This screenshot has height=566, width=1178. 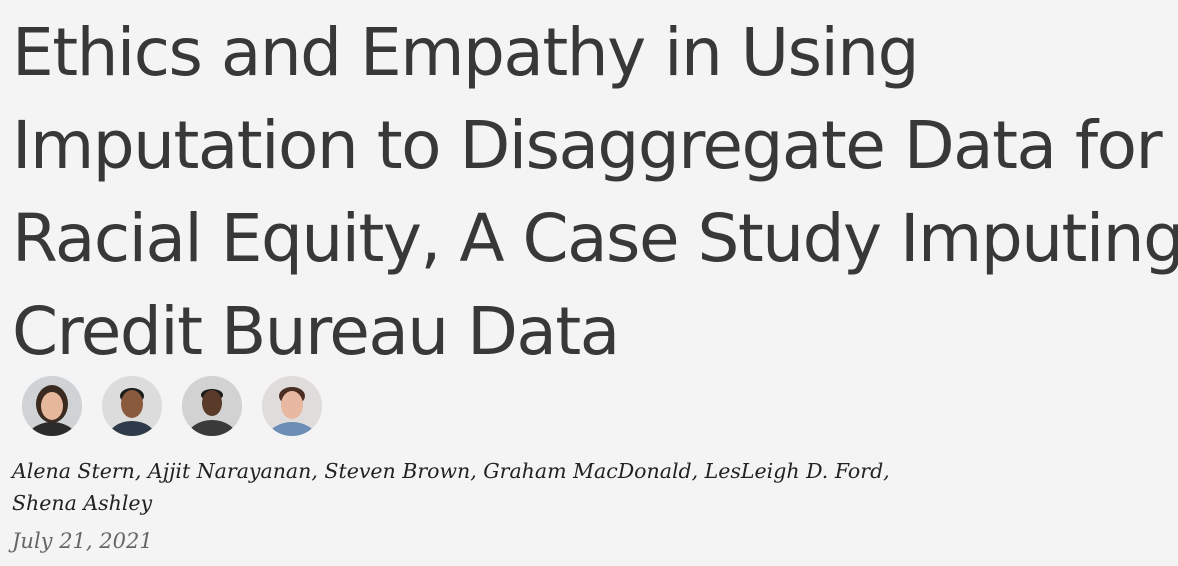 What do you see at coordinates (466, 52) in the screenshot?
I see `title-line: Ethics and Empathy in Using` at bounding box center [466, 52].